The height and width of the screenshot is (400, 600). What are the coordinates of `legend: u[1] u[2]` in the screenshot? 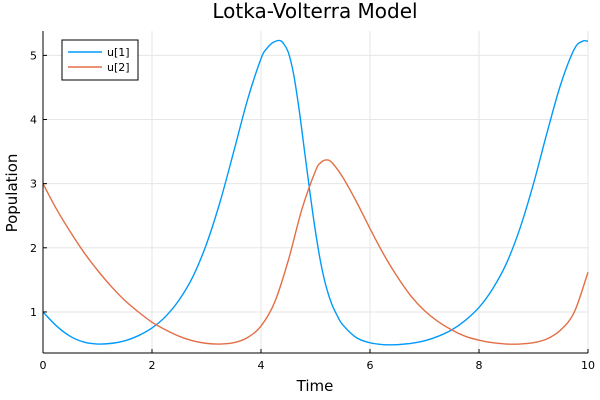 It's located at (100, 60).